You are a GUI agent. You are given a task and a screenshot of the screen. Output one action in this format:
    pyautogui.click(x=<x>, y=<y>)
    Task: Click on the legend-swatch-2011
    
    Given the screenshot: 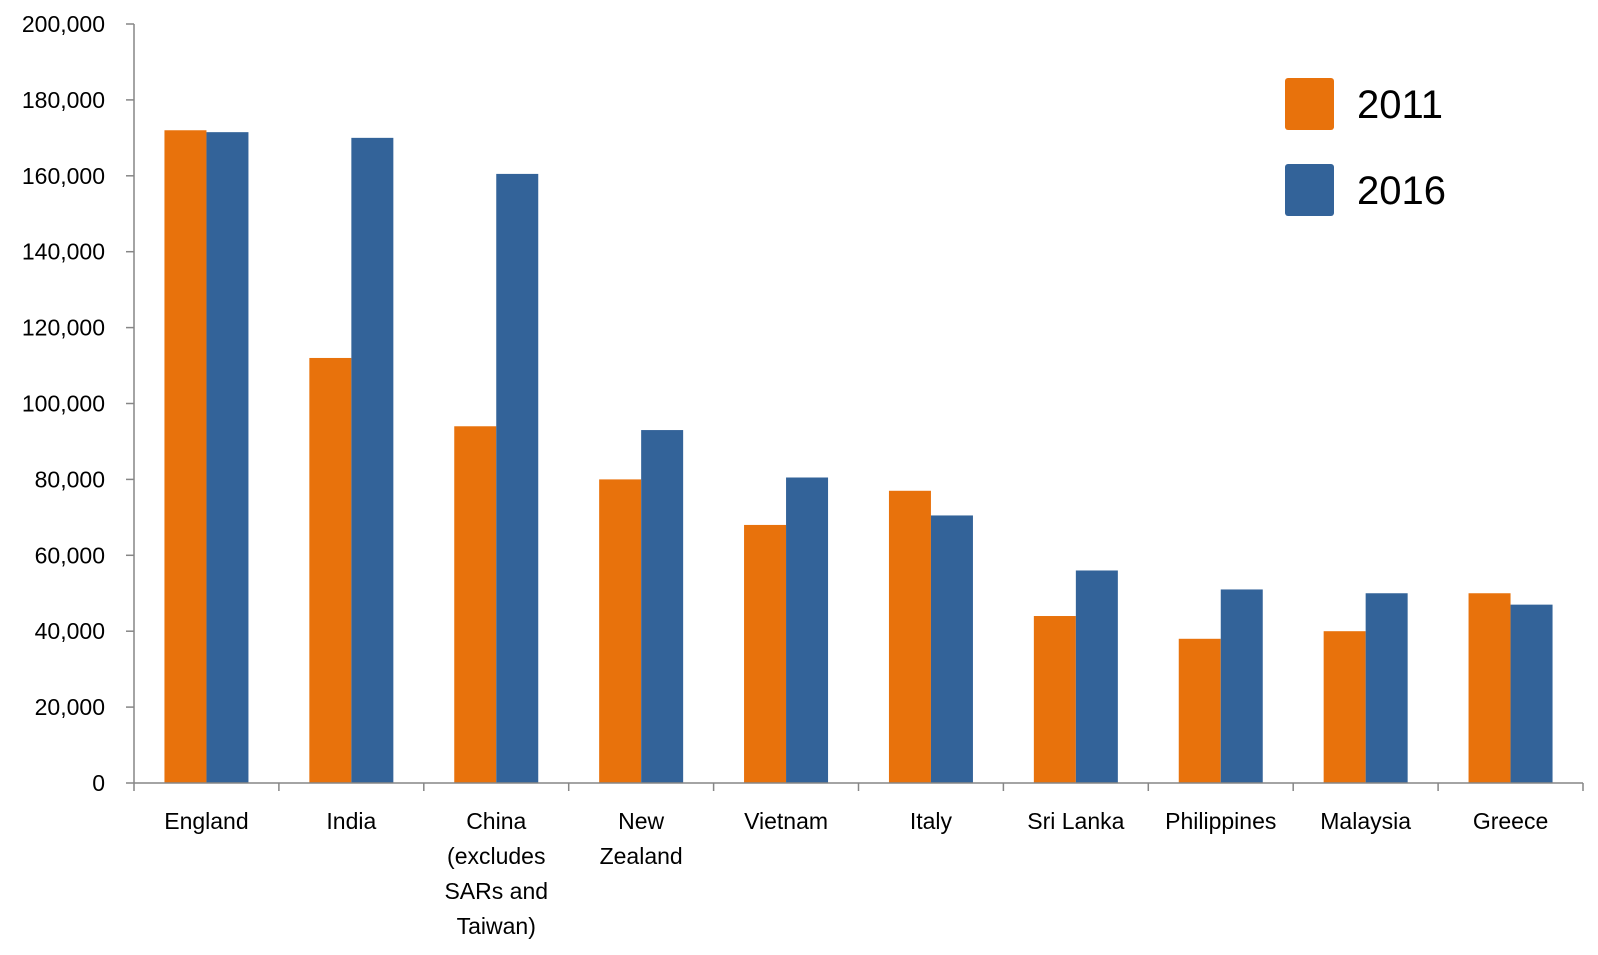 What is the action you would take?
    pyautogui.click(x=1309, y=104)
    